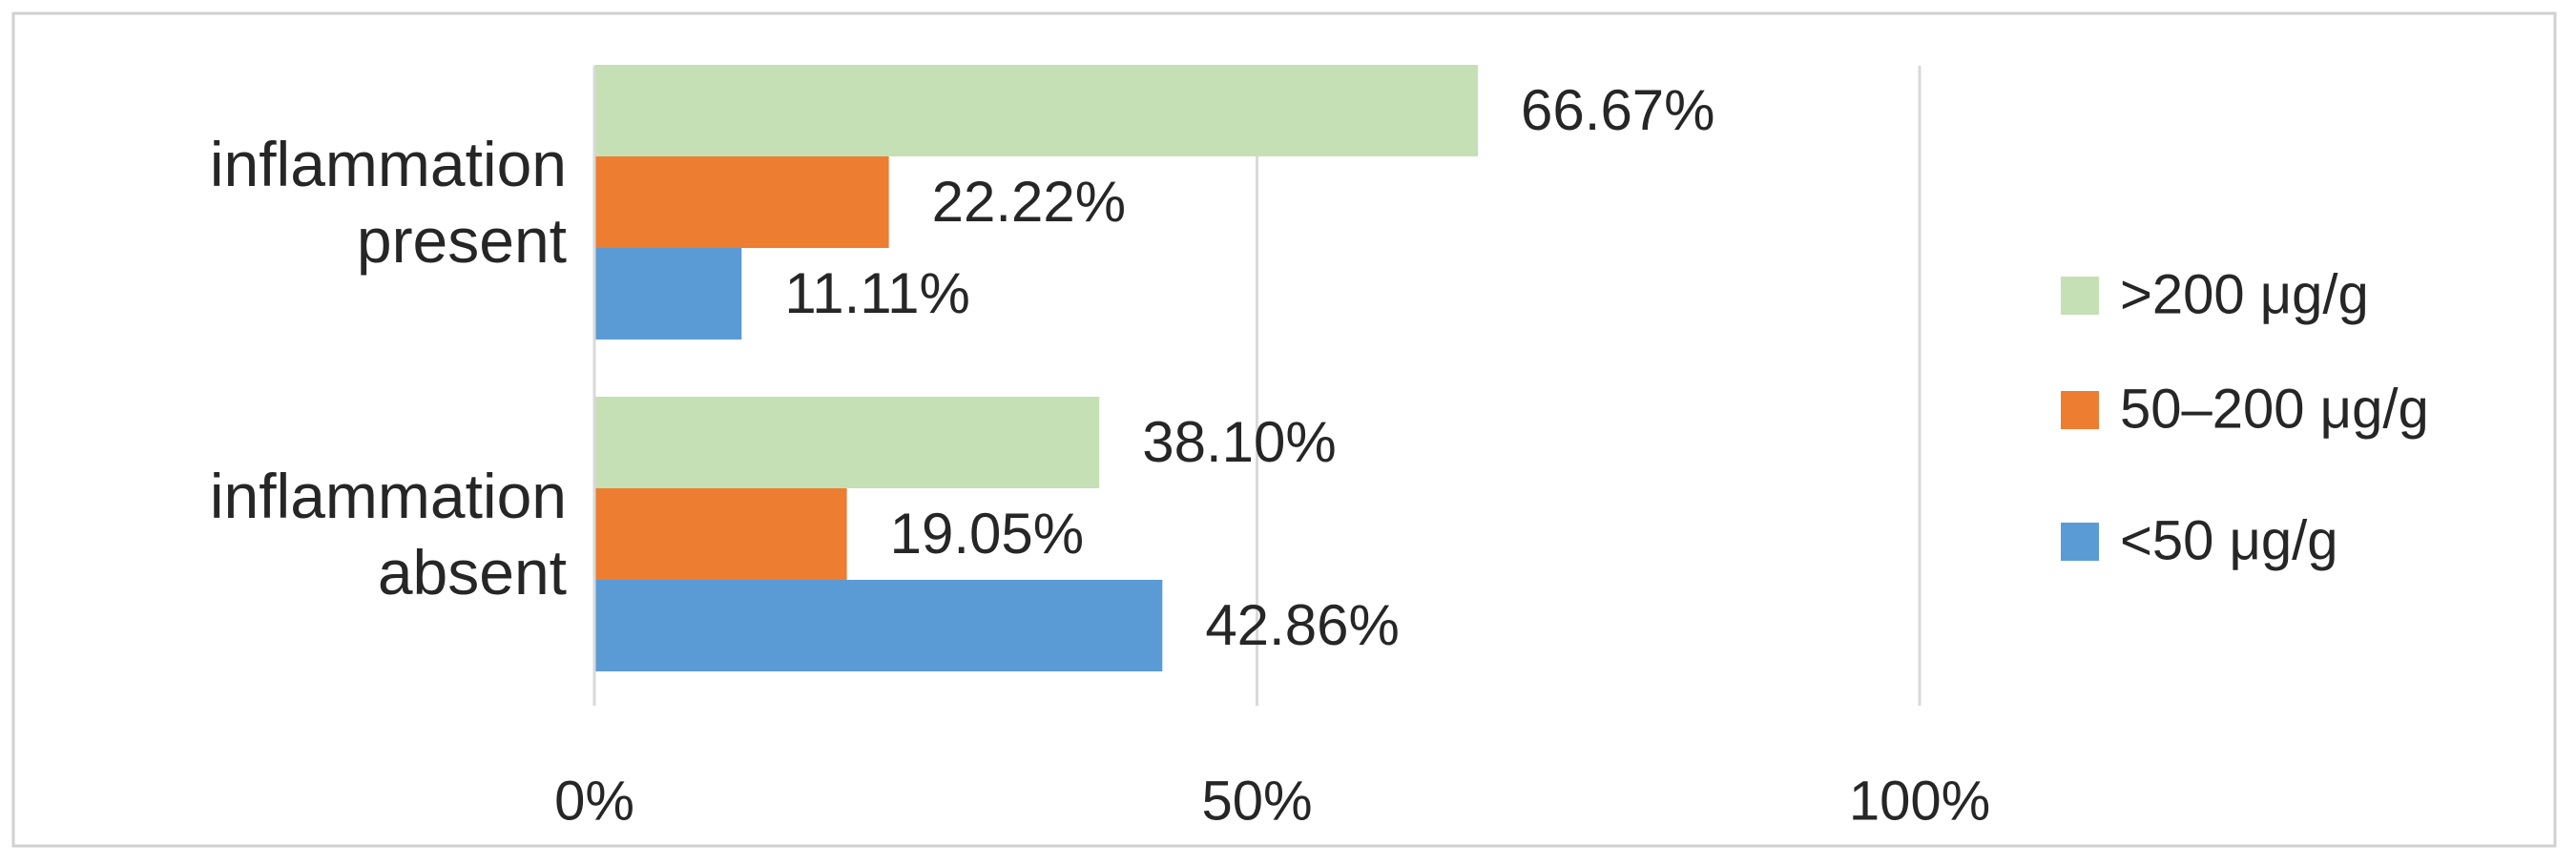  I want to click on value-label: 38.10%, so click(1239, 442).